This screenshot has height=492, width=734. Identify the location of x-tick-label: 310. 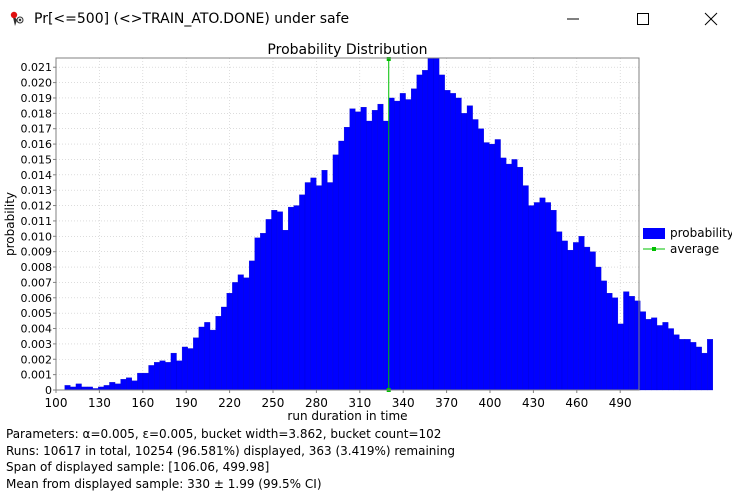
(359, 403).